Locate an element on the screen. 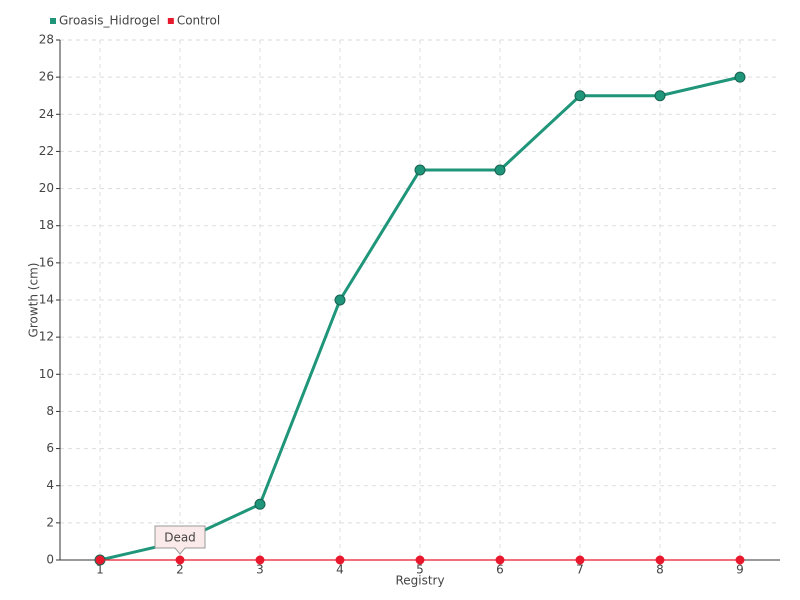 The height and width of the screenshot is (600, 800). y-tick-label: 16 is located at coordinates (46, 262).